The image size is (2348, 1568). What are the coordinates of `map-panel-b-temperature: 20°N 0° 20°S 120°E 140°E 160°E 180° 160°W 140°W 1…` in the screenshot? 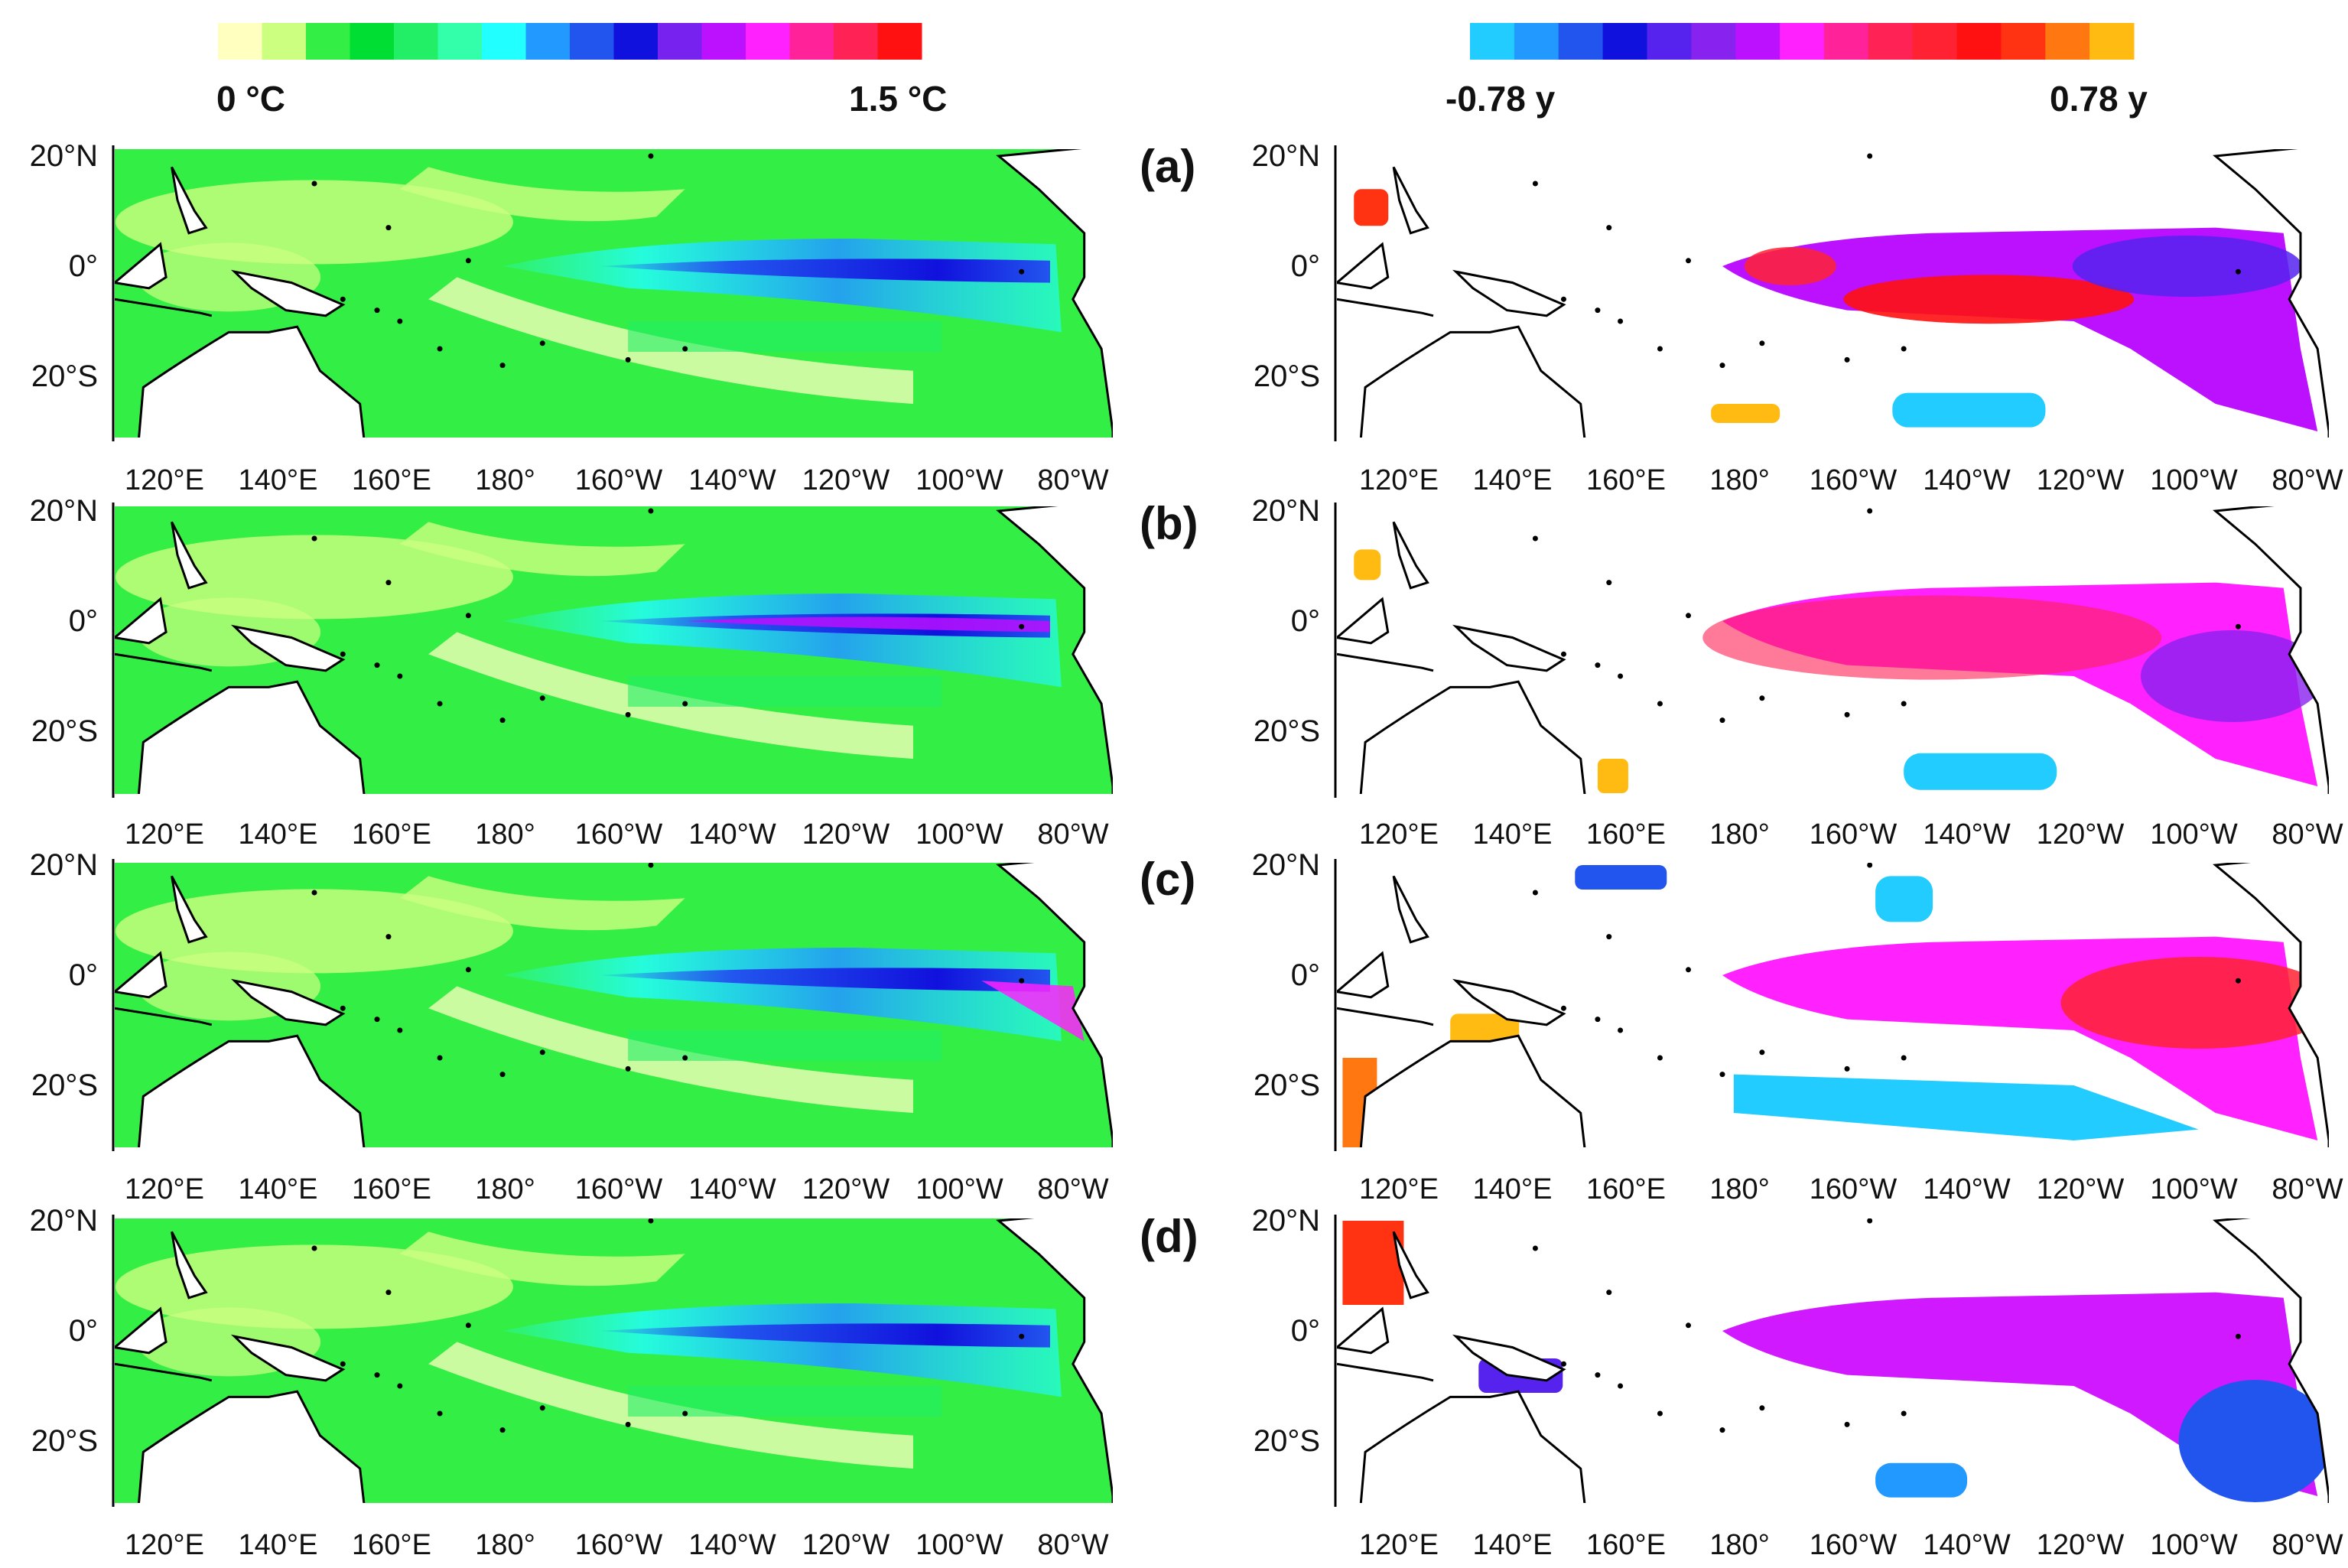 It's located at (571, 673).